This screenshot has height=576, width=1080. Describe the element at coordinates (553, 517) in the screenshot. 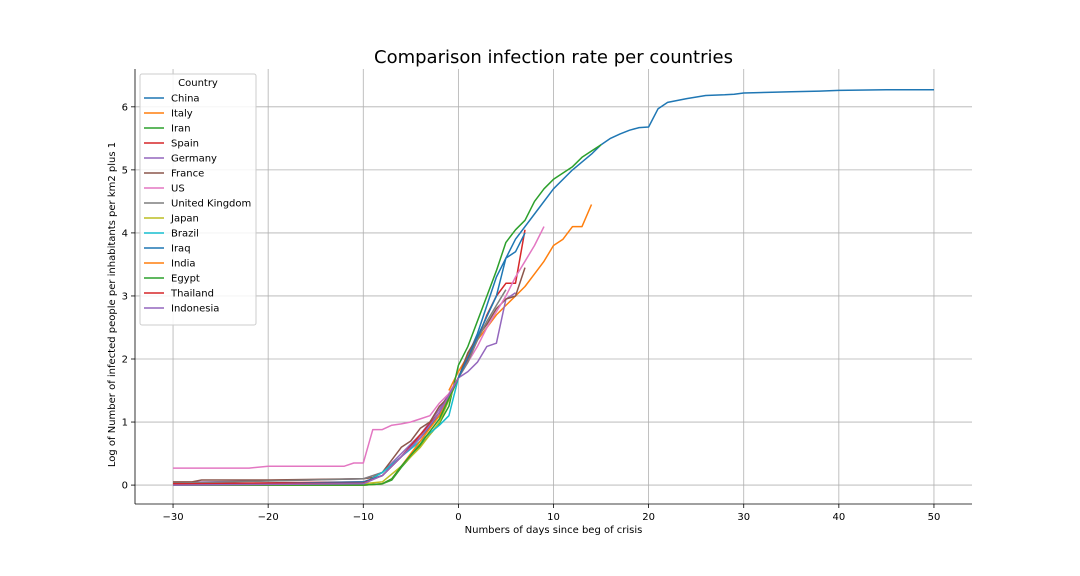

I see `x-tick-label: 10` at that location.